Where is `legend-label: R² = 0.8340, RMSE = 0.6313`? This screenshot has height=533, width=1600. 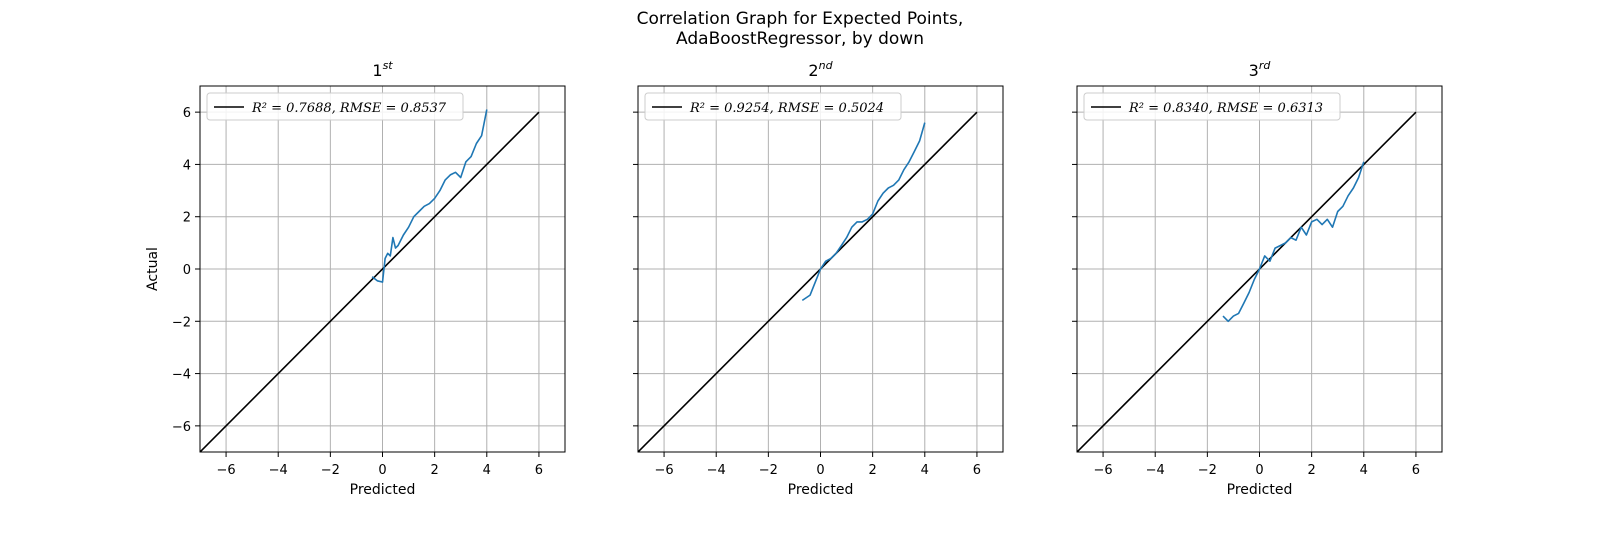
legend-label: R² = 0.8340, RMSE = 0.6313 is located at coordinates (1225, 108).